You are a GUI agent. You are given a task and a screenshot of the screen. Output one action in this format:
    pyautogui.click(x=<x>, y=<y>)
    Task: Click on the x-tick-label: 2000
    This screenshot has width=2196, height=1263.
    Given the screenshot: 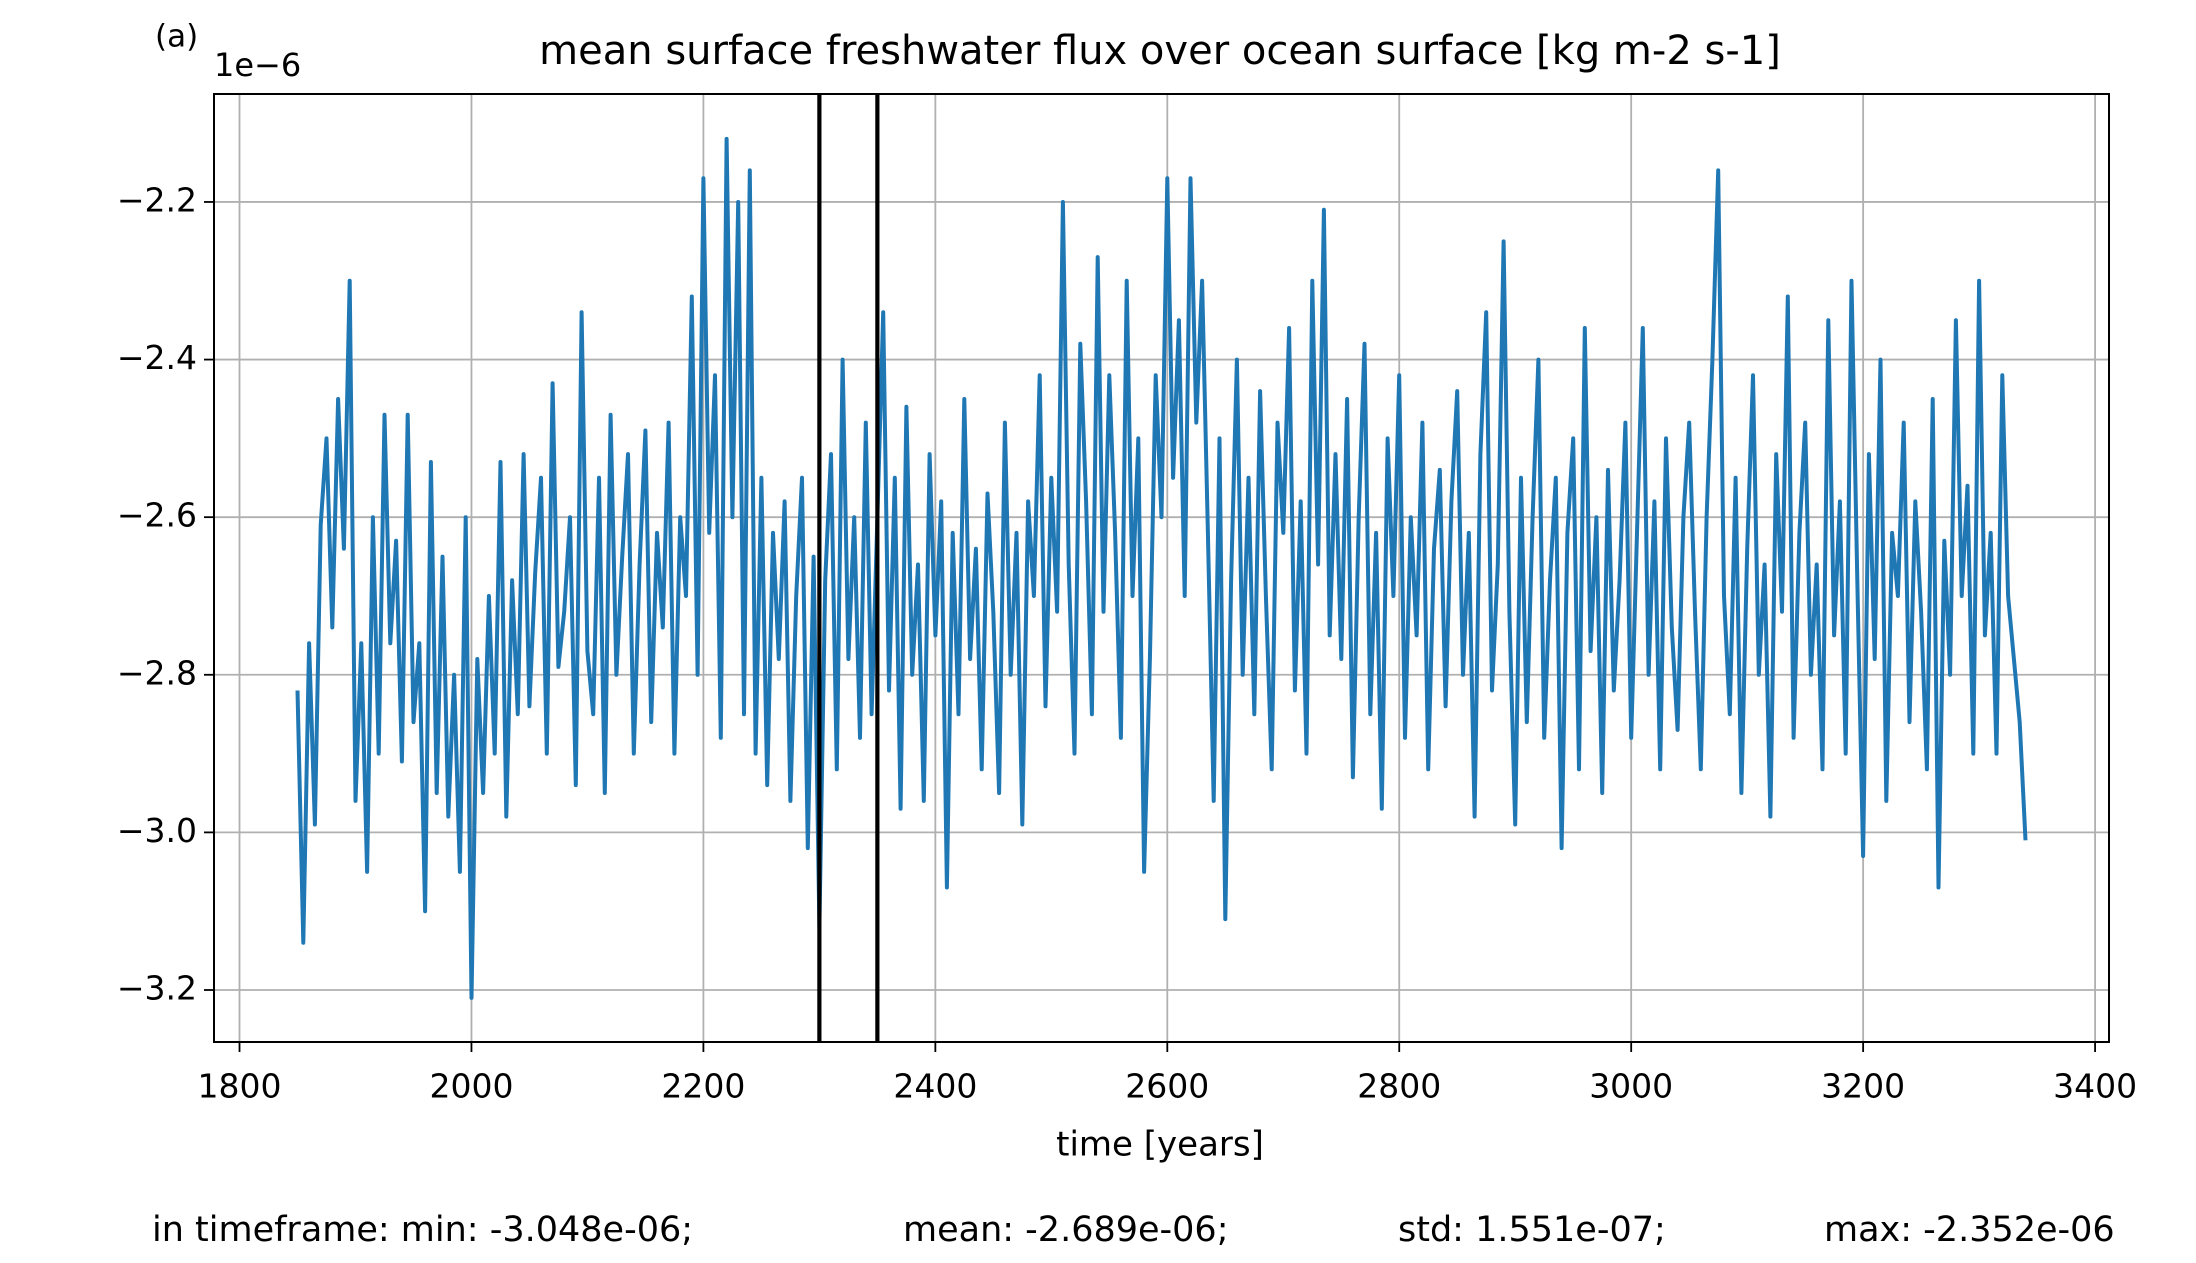 What is the action you would take?
    pyautogui.click(x=471, y=1086)
    